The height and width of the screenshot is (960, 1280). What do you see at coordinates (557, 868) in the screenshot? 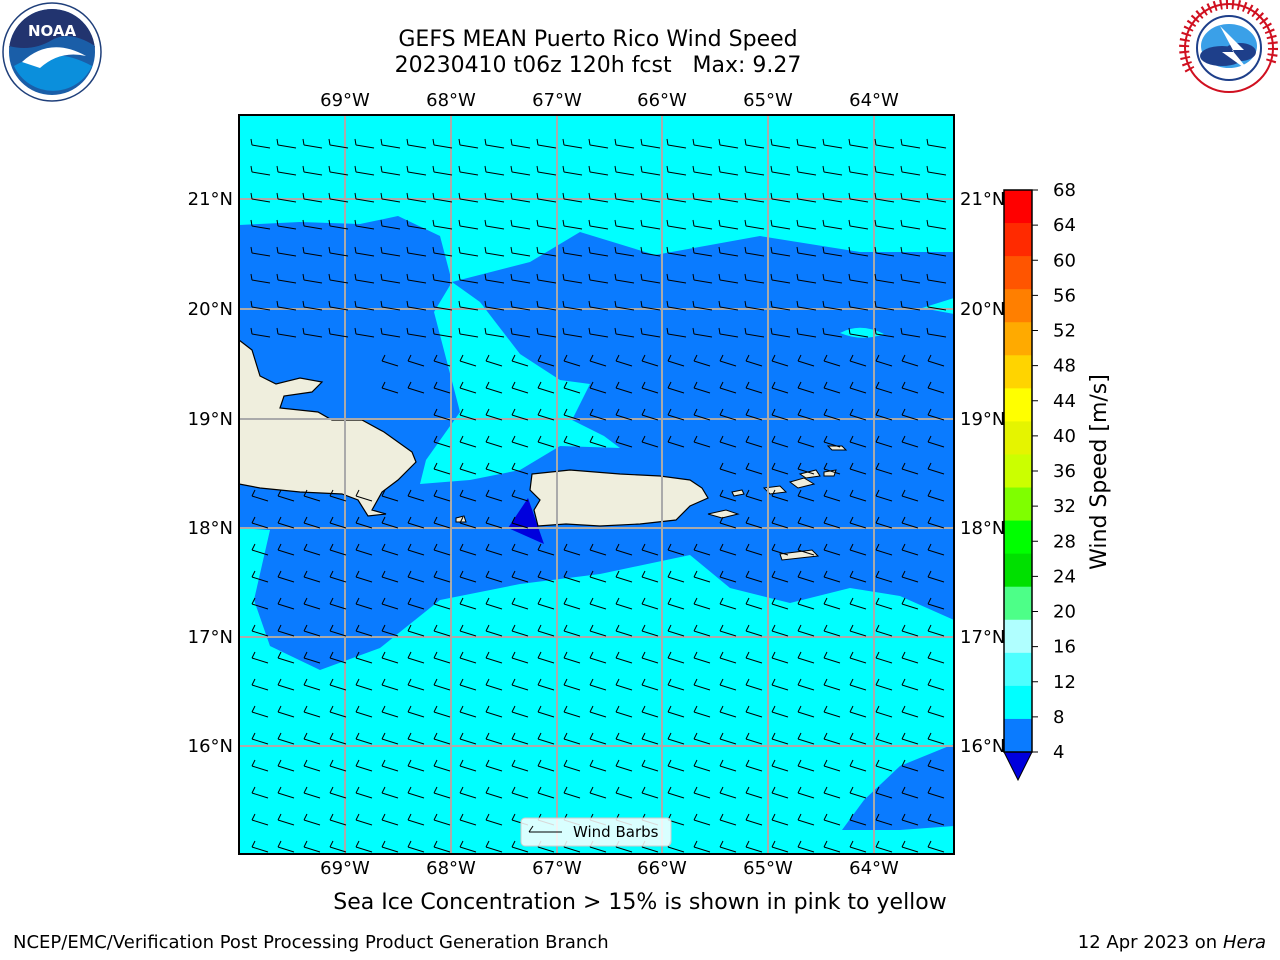
I see `lon-label: 67°W` at bounding box center [557, 868].